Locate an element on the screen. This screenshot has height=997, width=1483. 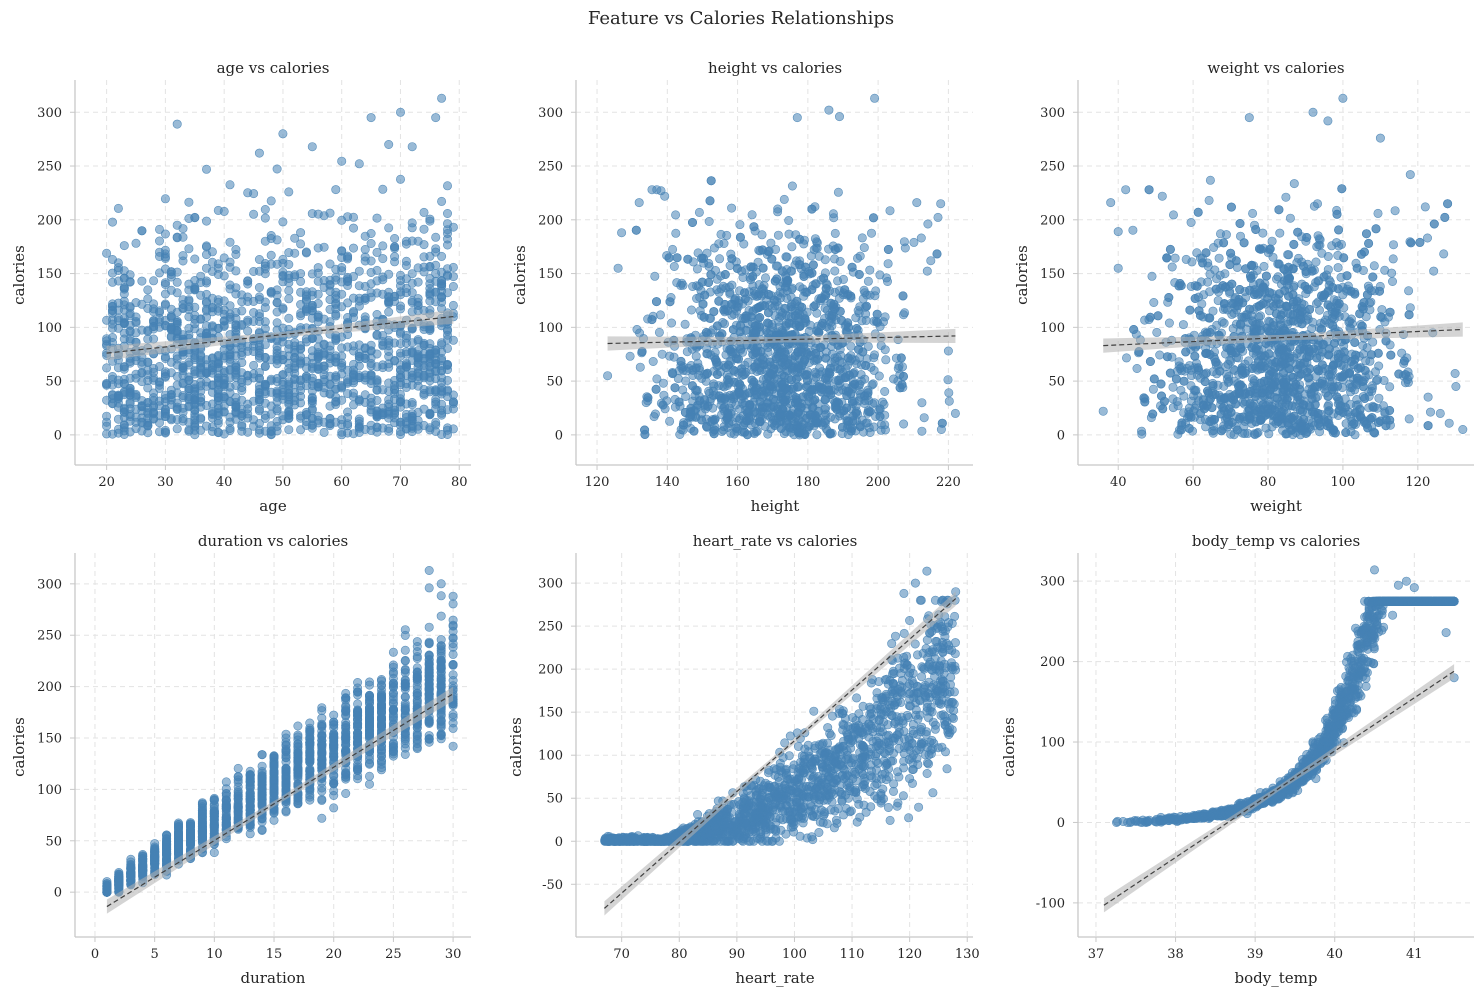
panel-title: height vs calories is located at coordinates (775, 68).